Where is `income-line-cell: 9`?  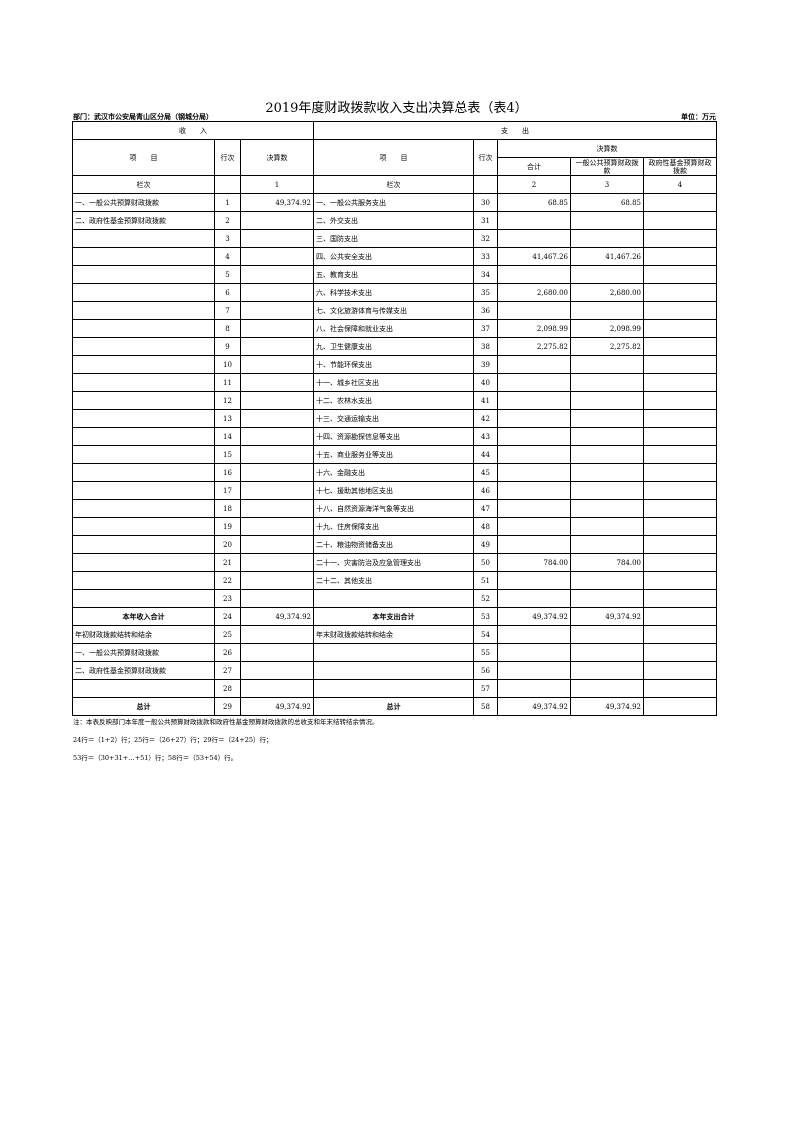 income-line-cell: 9 is located at coordinates (227, 346).